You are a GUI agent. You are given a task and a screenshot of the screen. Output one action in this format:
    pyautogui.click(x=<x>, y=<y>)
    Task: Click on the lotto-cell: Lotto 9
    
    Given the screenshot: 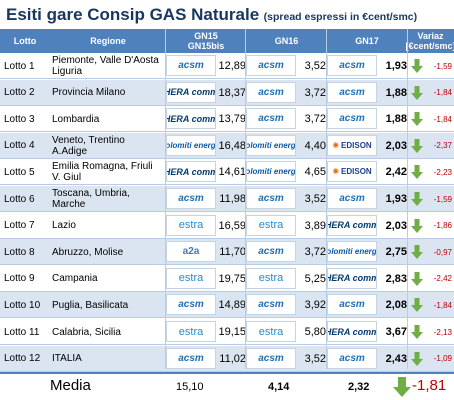 What is the action you would take?
    pyautogui.click(x=19, y=279)
    